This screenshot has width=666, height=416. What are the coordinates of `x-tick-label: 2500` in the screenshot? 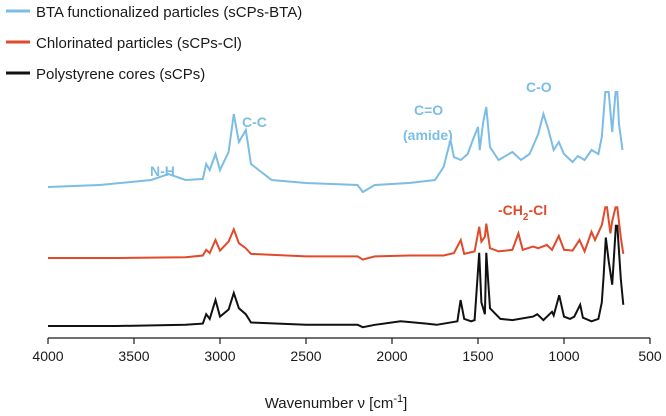 It's located at (305, 356).